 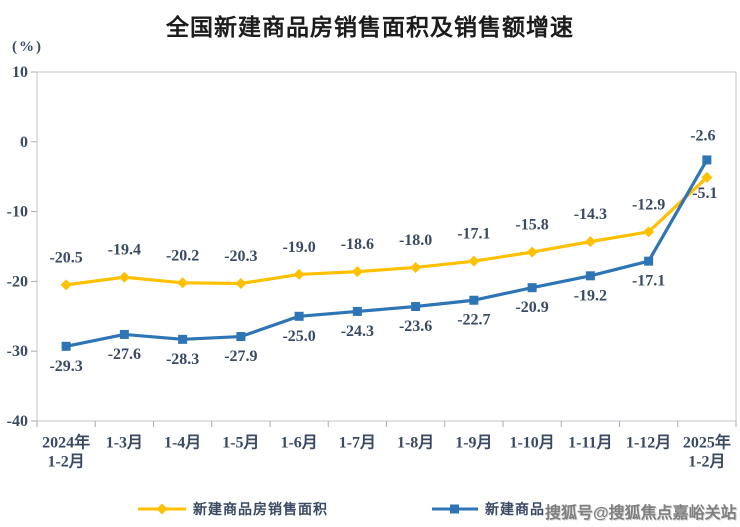 What do you see at coordinates (20, 72) in the screenshot?
I see `y-tick-label: 10` at bounding box center [20, 72].